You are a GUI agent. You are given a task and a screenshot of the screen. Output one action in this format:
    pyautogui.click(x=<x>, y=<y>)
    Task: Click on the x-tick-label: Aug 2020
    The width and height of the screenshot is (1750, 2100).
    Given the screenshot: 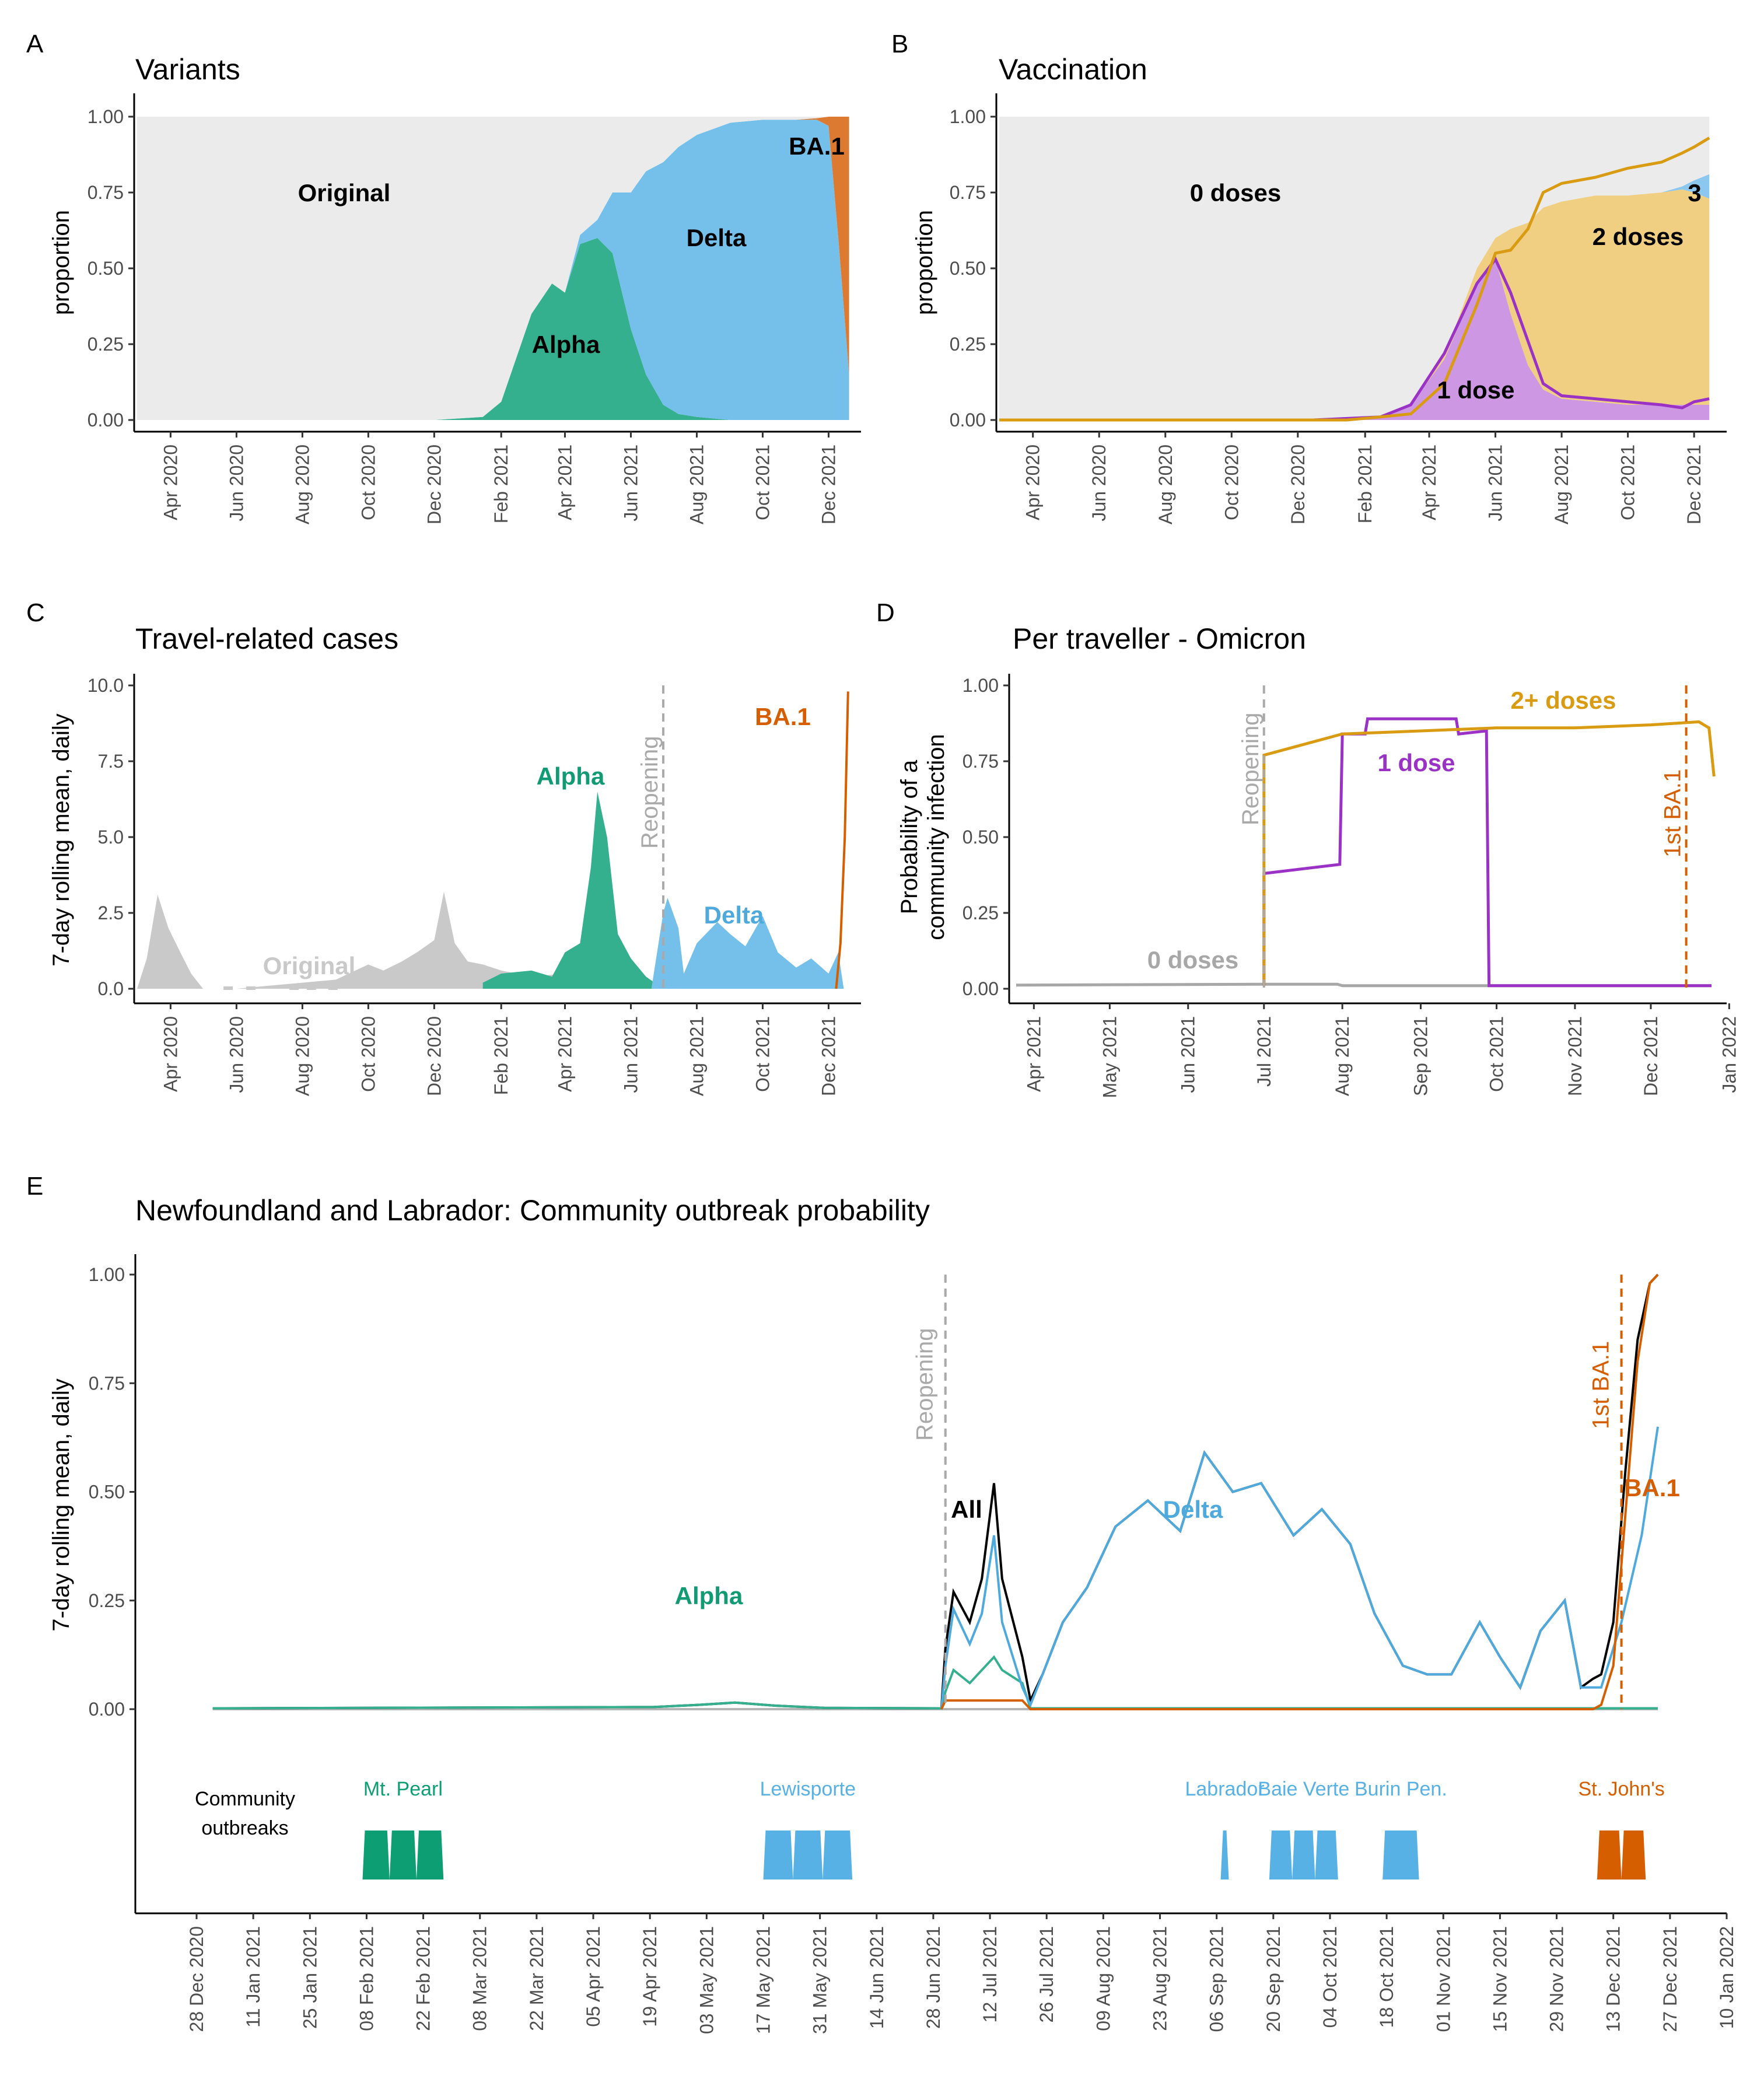 What is the action you would take?
    pyautogui.click(x=1165, y=484)
    